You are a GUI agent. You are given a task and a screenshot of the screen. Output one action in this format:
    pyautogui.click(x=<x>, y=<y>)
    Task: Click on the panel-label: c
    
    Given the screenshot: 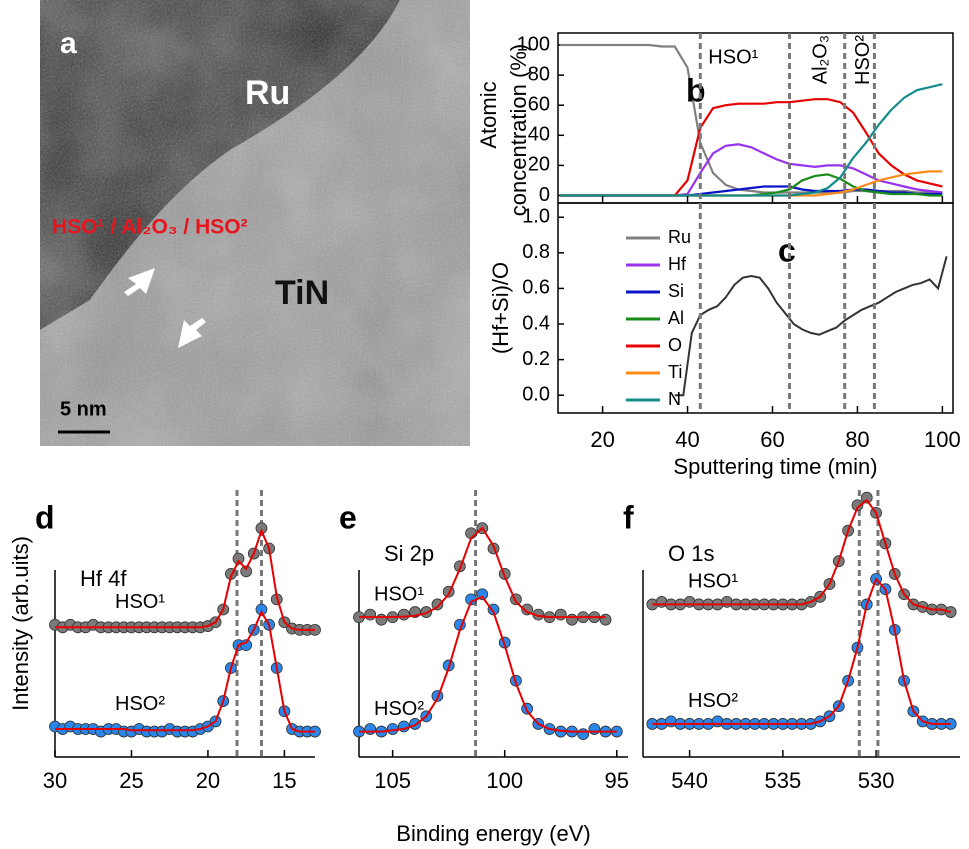 What is the action you would take?
    pyautogui.click(x=787, y=250)
    